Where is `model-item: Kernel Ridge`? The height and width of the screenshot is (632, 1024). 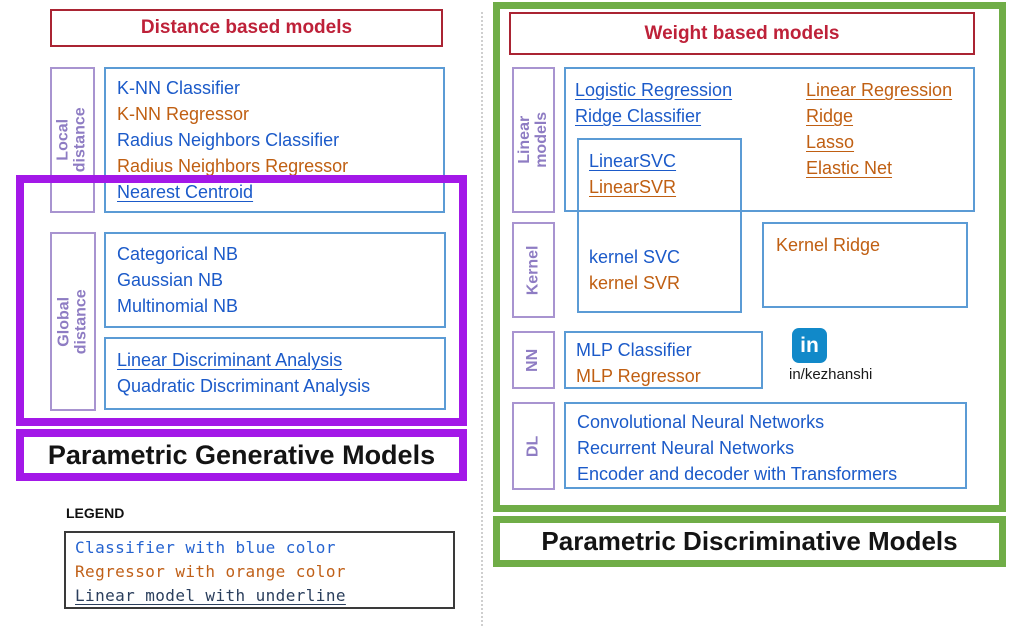
model-item: Kernel Ridge is located at coordinates (828, 245).